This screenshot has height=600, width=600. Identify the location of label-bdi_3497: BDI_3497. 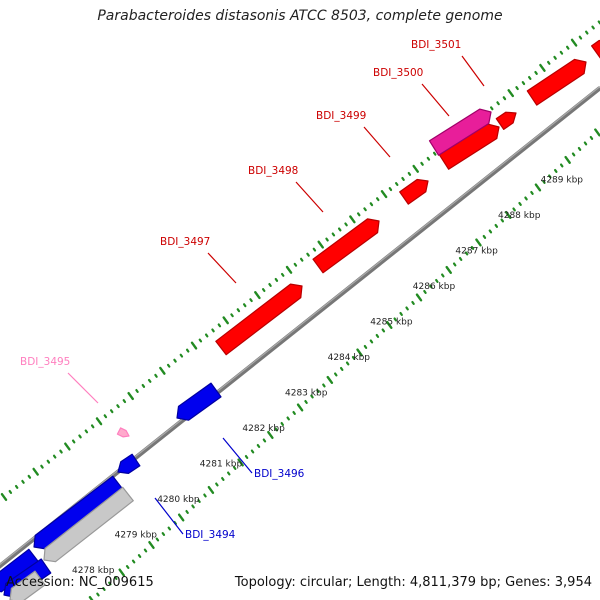
(185, 242).